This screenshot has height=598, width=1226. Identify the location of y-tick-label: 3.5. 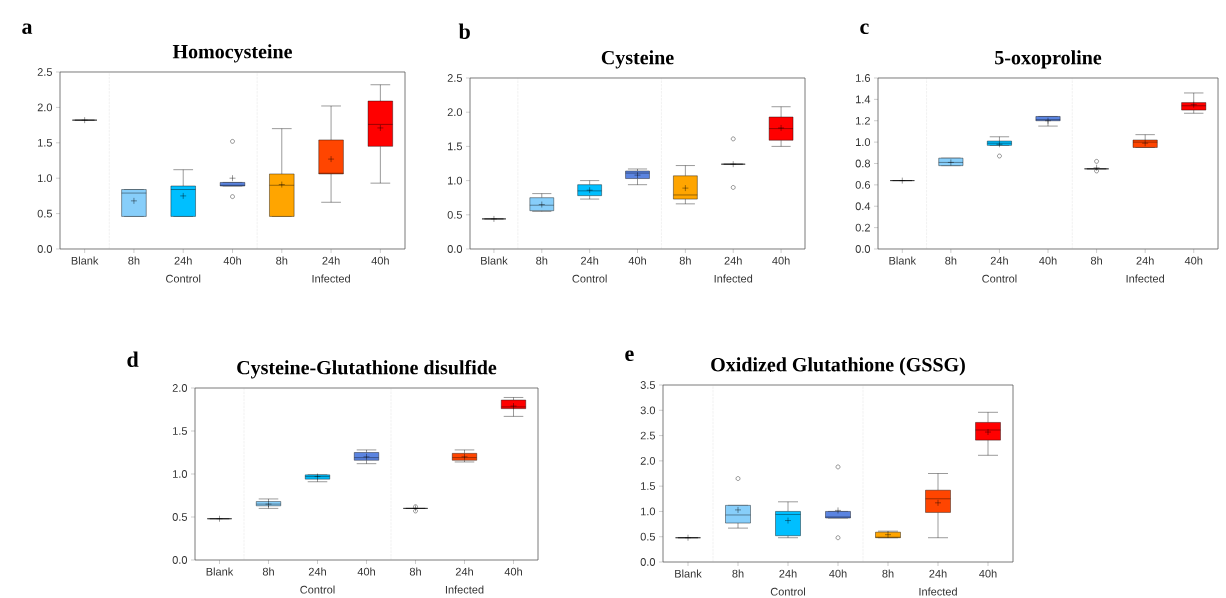
(648, 385).